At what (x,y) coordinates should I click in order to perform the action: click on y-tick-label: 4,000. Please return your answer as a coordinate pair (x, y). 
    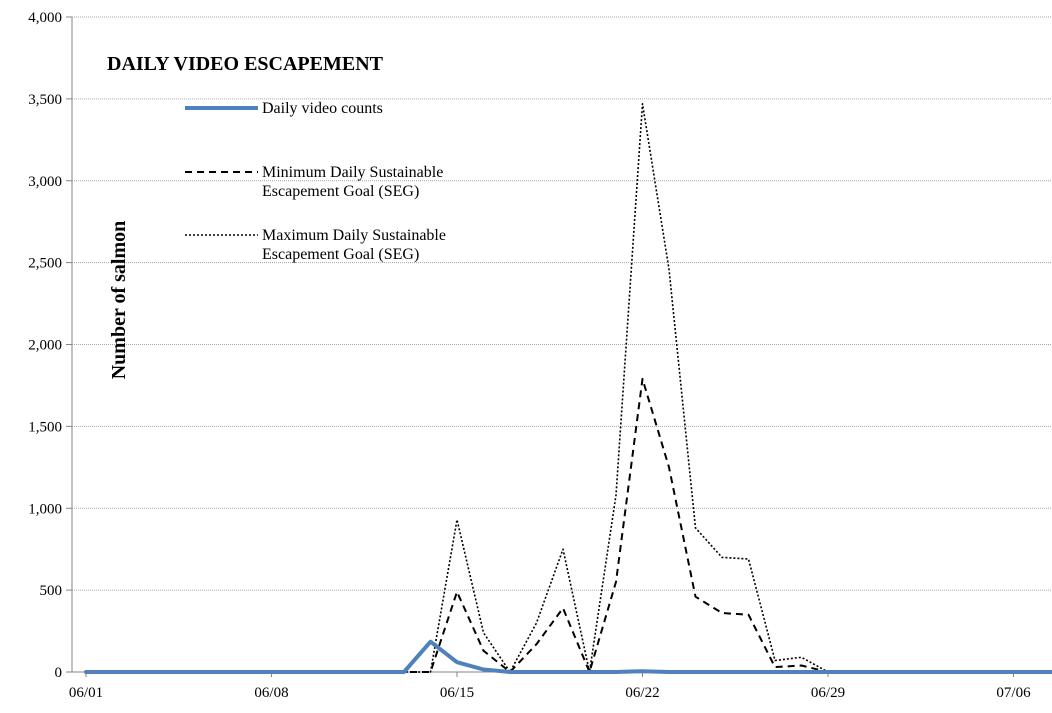
    Looking at the image, I should click on (45, 18).